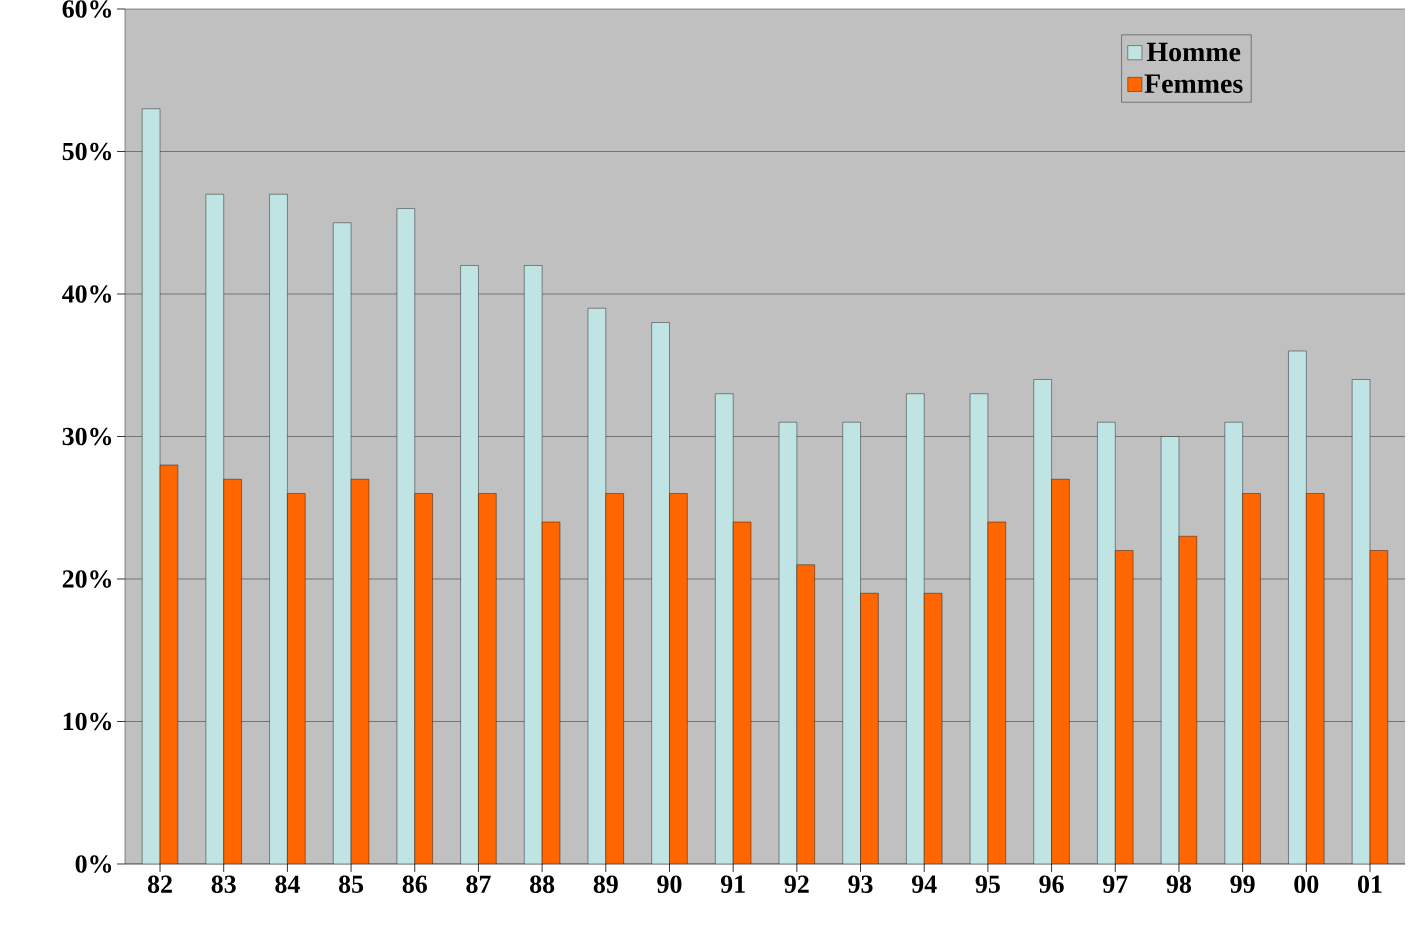 The width and height of the screenshot is (1415, 939). What do you see at coordinates (1193, 84) in the screenshot?
I see `legend-label: Femmes` at bounding box center [1193, 84].